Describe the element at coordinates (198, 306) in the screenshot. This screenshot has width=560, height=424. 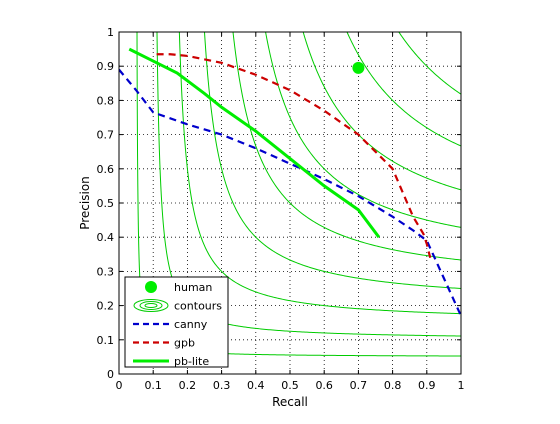
I see `legend-label-contours: contours` at that location.